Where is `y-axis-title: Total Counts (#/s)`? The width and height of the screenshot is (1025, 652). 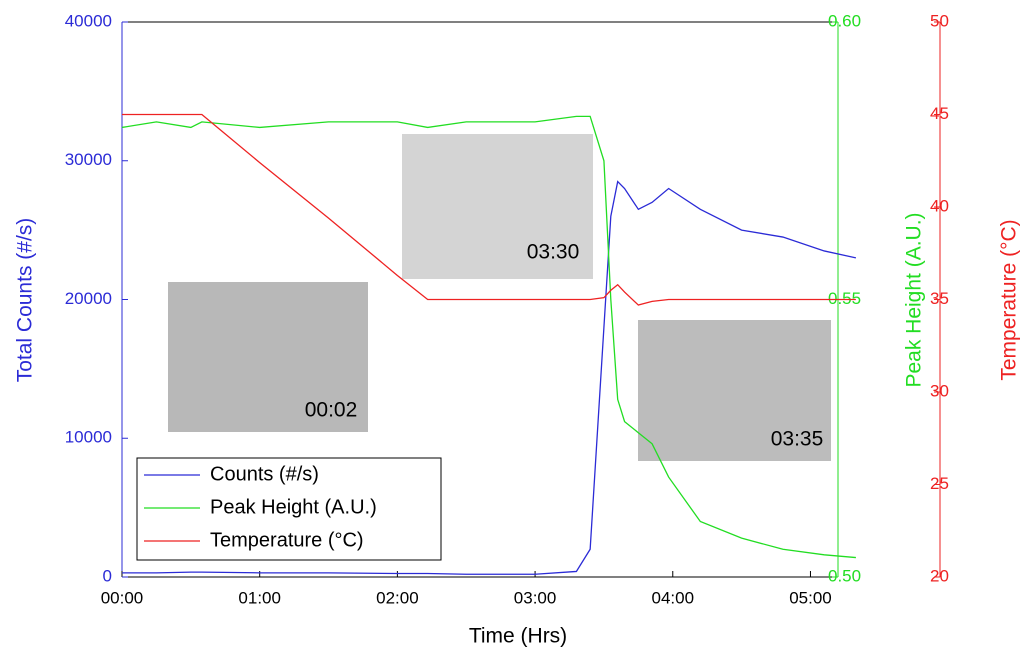
y-axis-title: Total Counts (#/s) is located at coordinates (25, 300).